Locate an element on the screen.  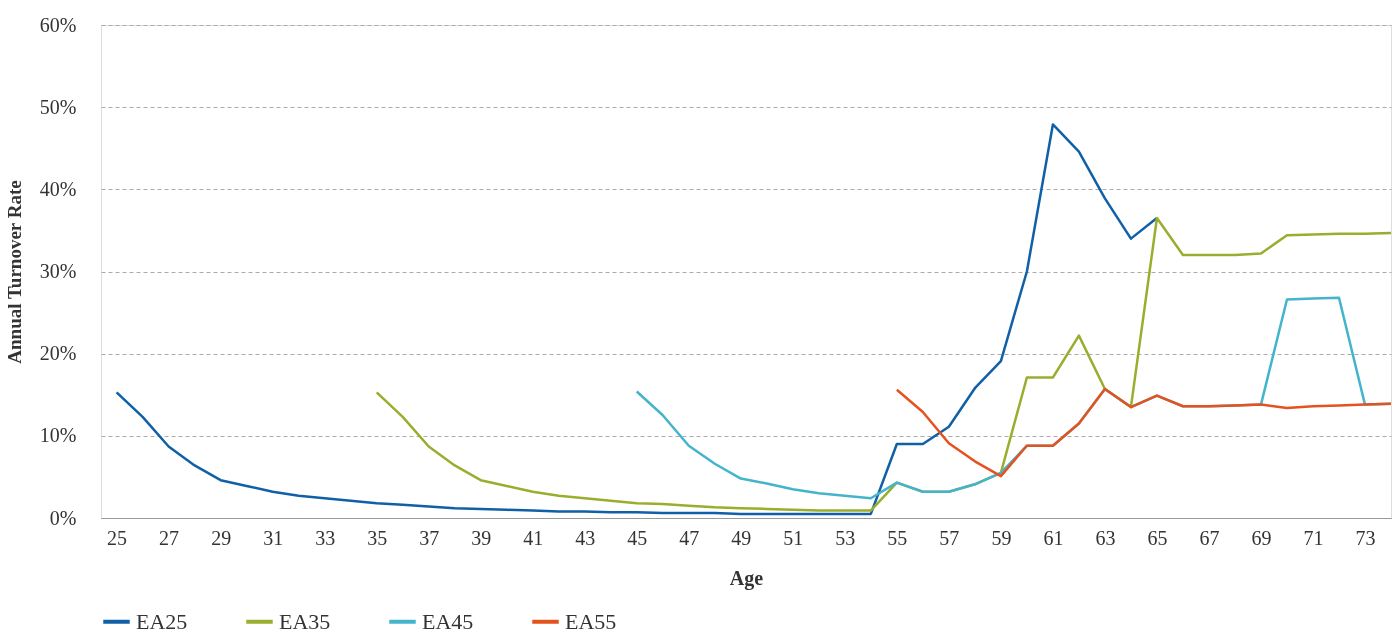
x-tick-label: 65 is located at coordinates (1157, 537).